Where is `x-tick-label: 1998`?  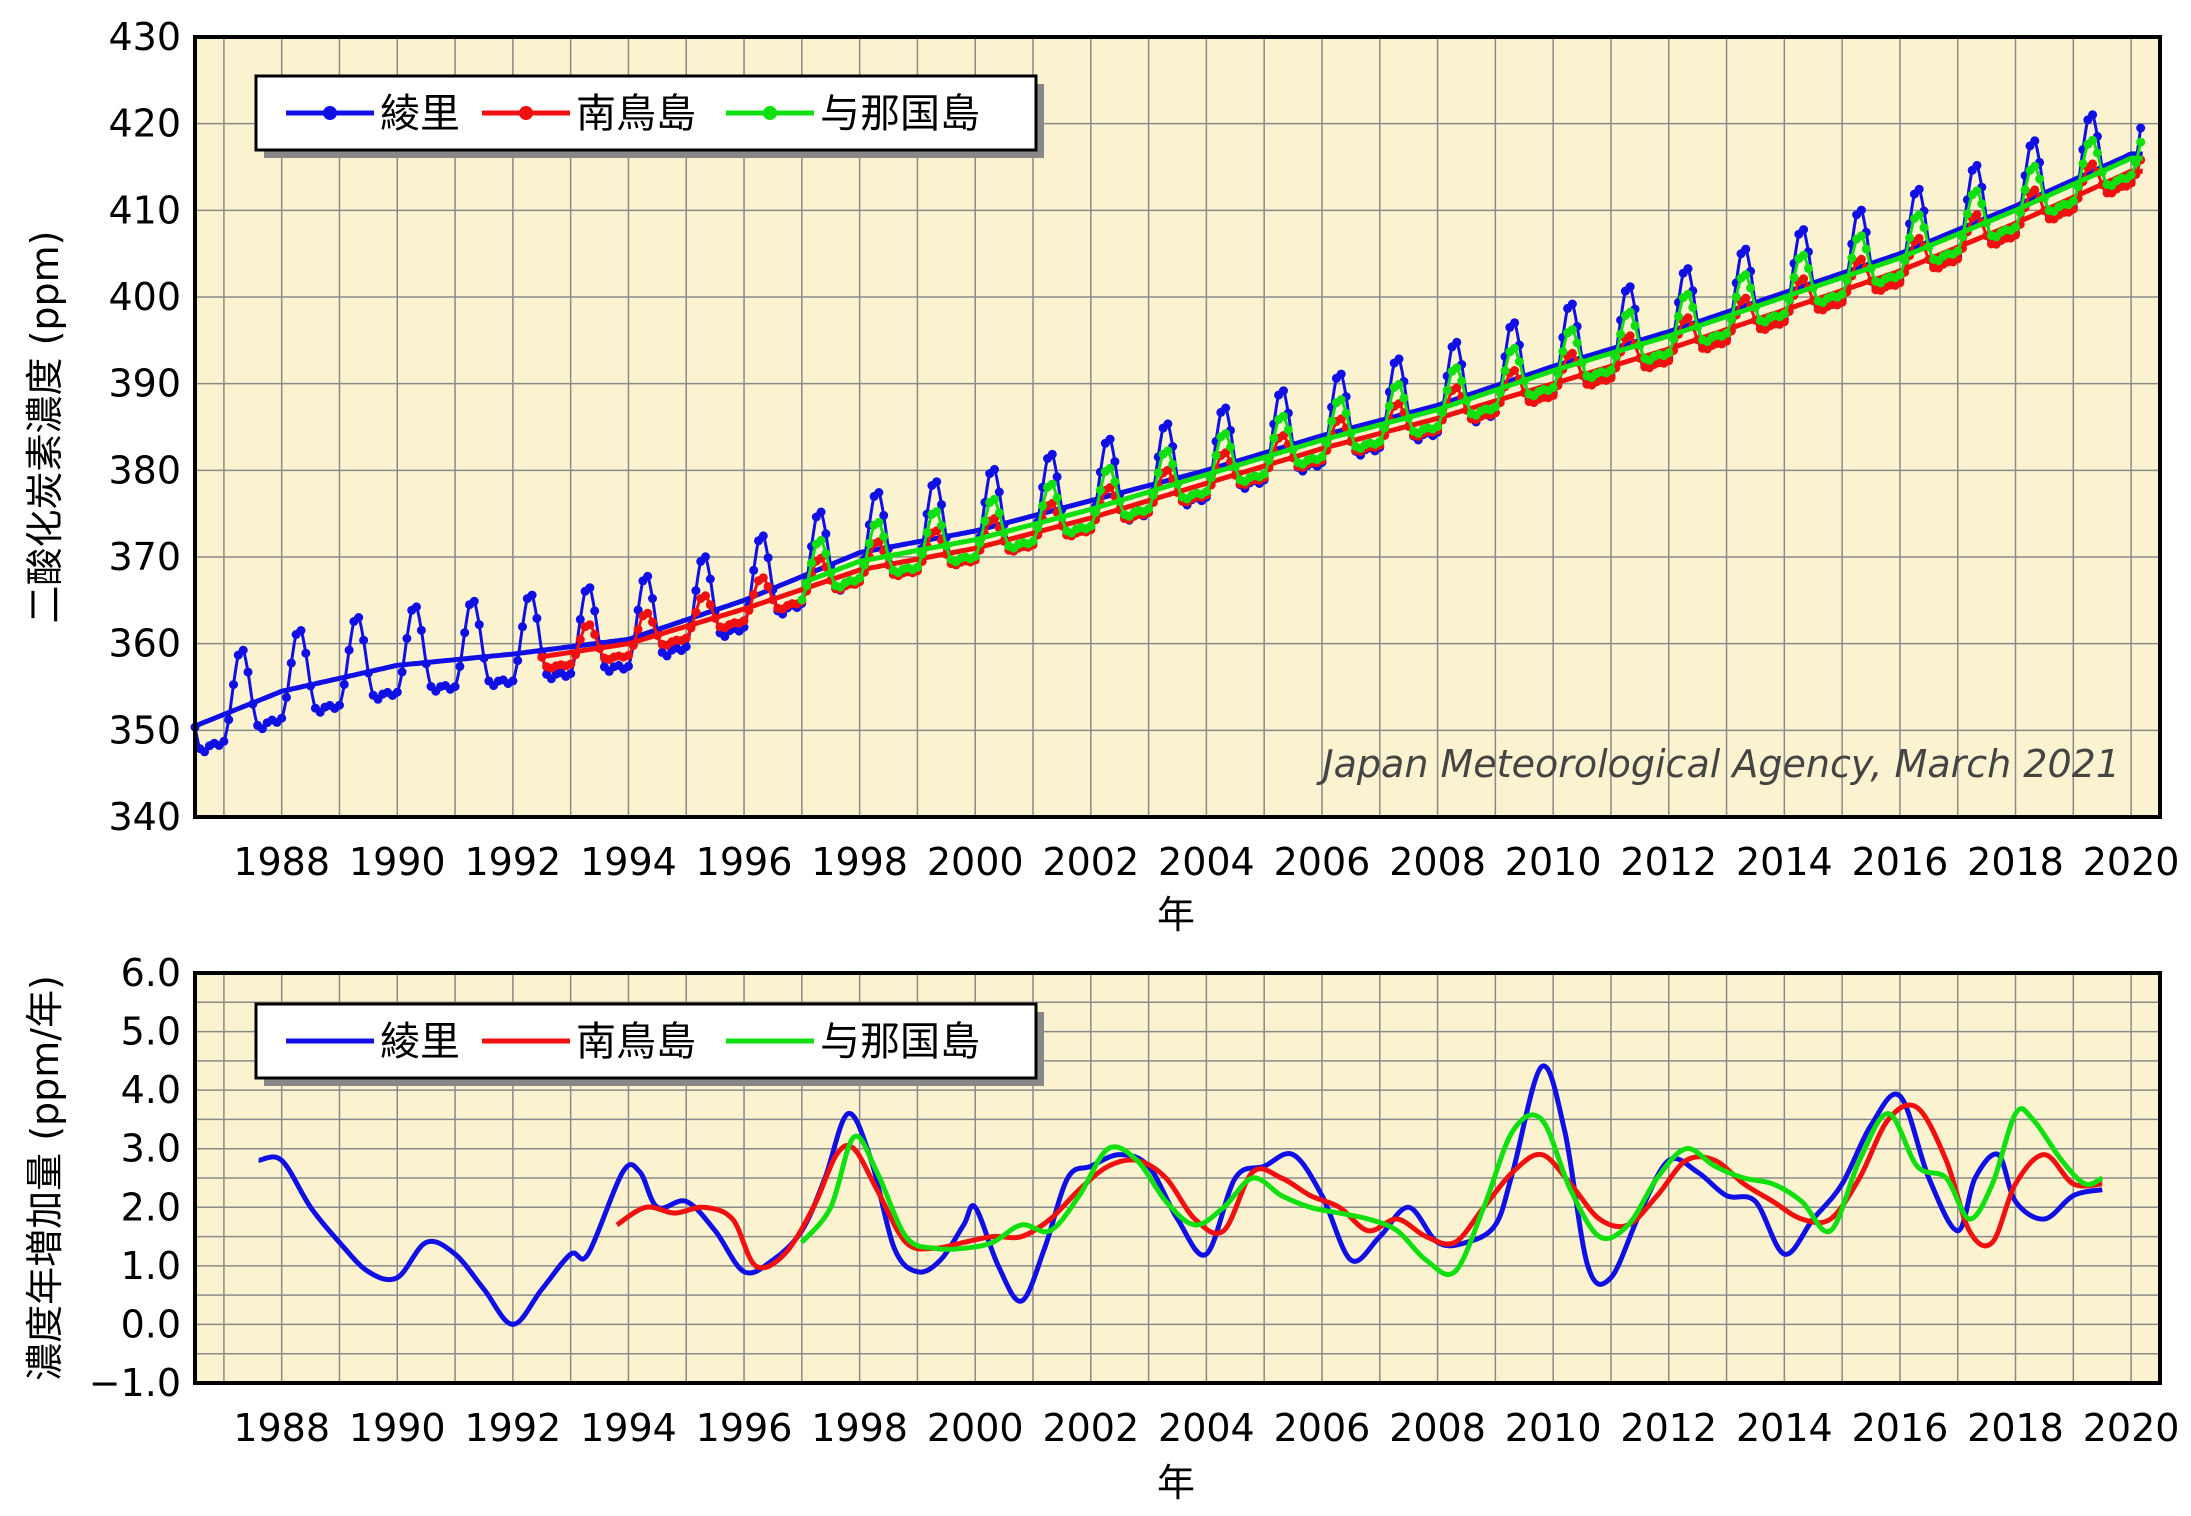
x-tick-label: 1998 is located at coordinates (859, 862).